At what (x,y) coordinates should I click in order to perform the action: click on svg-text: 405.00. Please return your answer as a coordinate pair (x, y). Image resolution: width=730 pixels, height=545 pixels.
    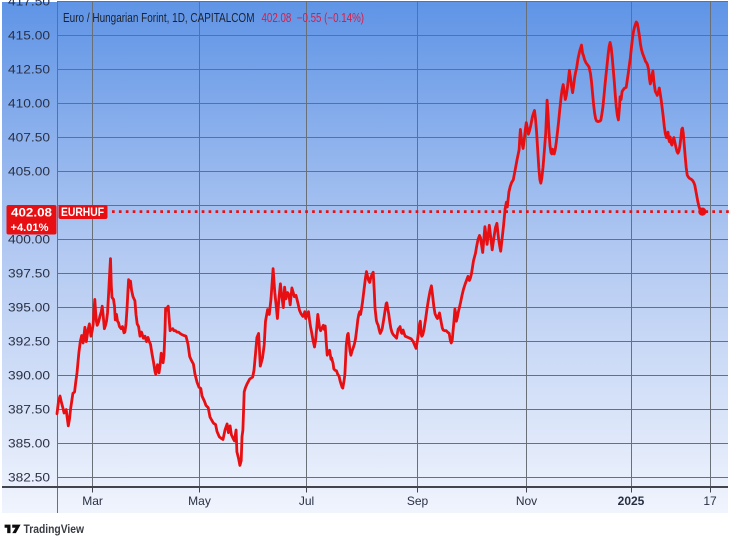
    Looking at the image, I should click on (29, 173).